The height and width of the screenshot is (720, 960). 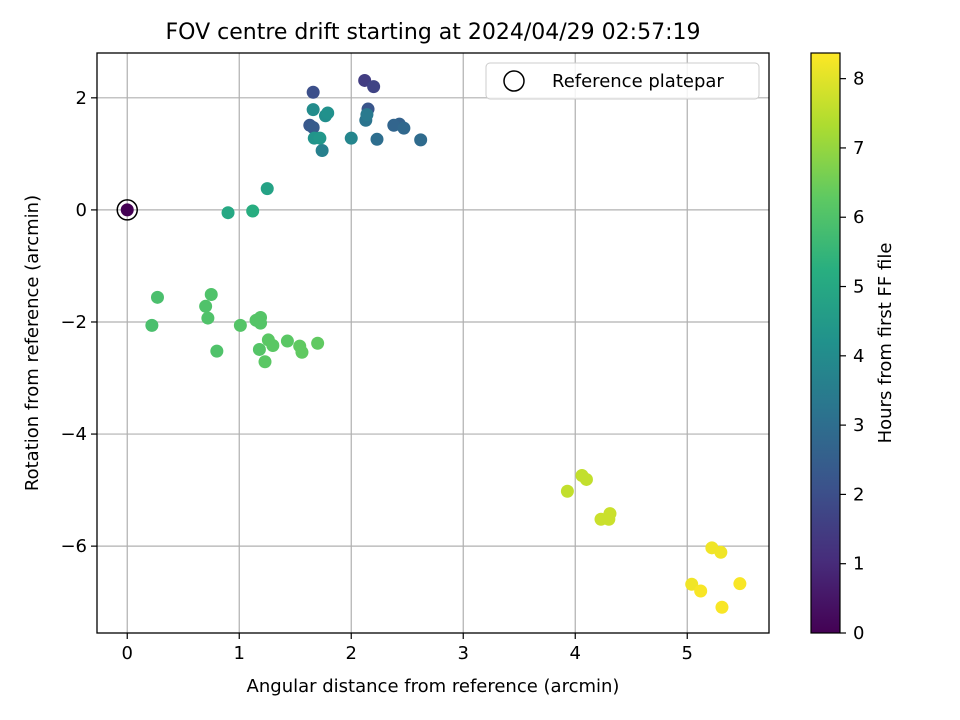 What do you see at coordinates (858, 356) in the screenshot?
I see `colorbar-tick-label: 4` at bounding box center [858, 356].